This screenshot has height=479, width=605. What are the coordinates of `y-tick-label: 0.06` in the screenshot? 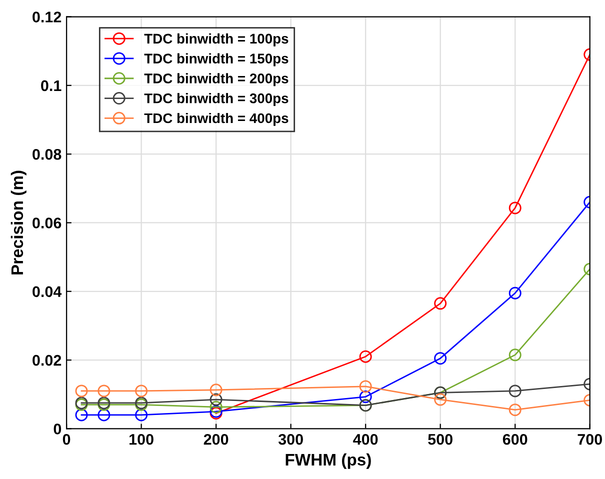 It's located at (47, 223).